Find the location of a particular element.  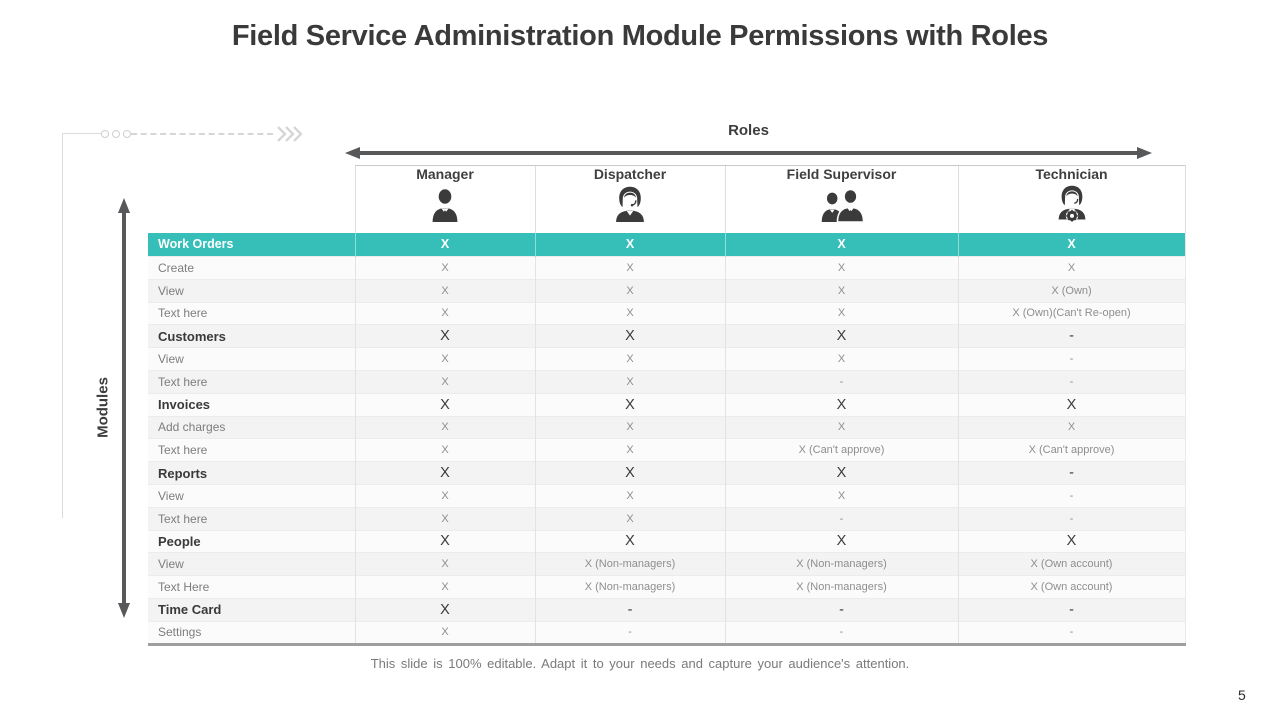

table-row: Reports X X X - is located at coordinates (667, 473).